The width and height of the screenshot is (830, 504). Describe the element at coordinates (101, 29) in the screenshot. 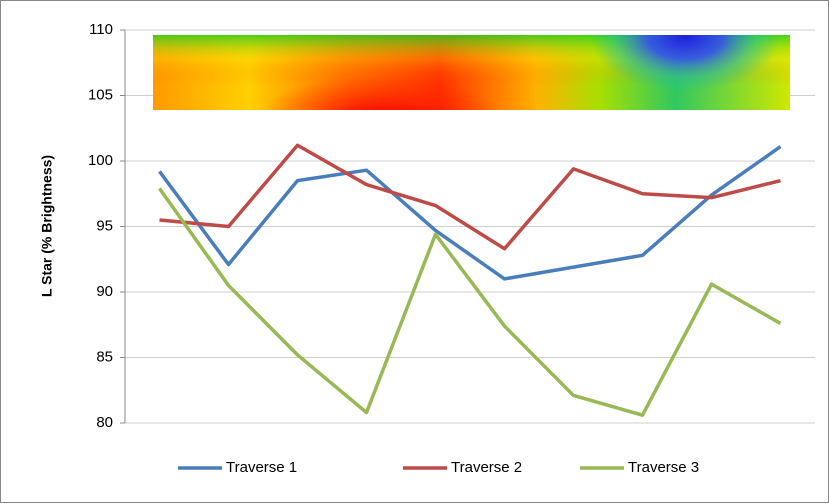

I see `y-tick-label: 110` at that location.